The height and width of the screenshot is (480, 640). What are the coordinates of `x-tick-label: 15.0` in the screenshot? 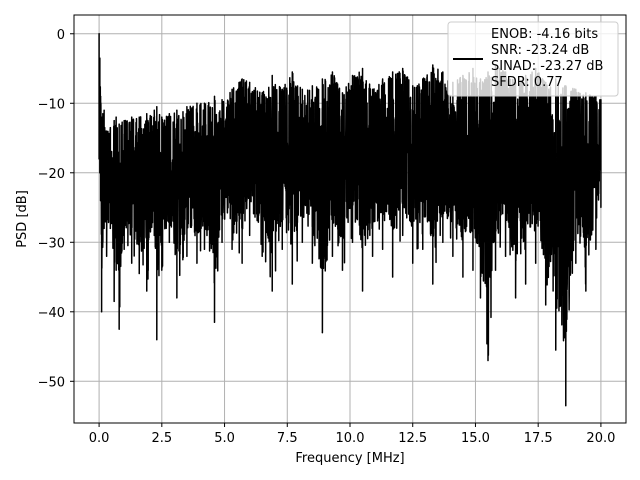 It's located at (475, 438).